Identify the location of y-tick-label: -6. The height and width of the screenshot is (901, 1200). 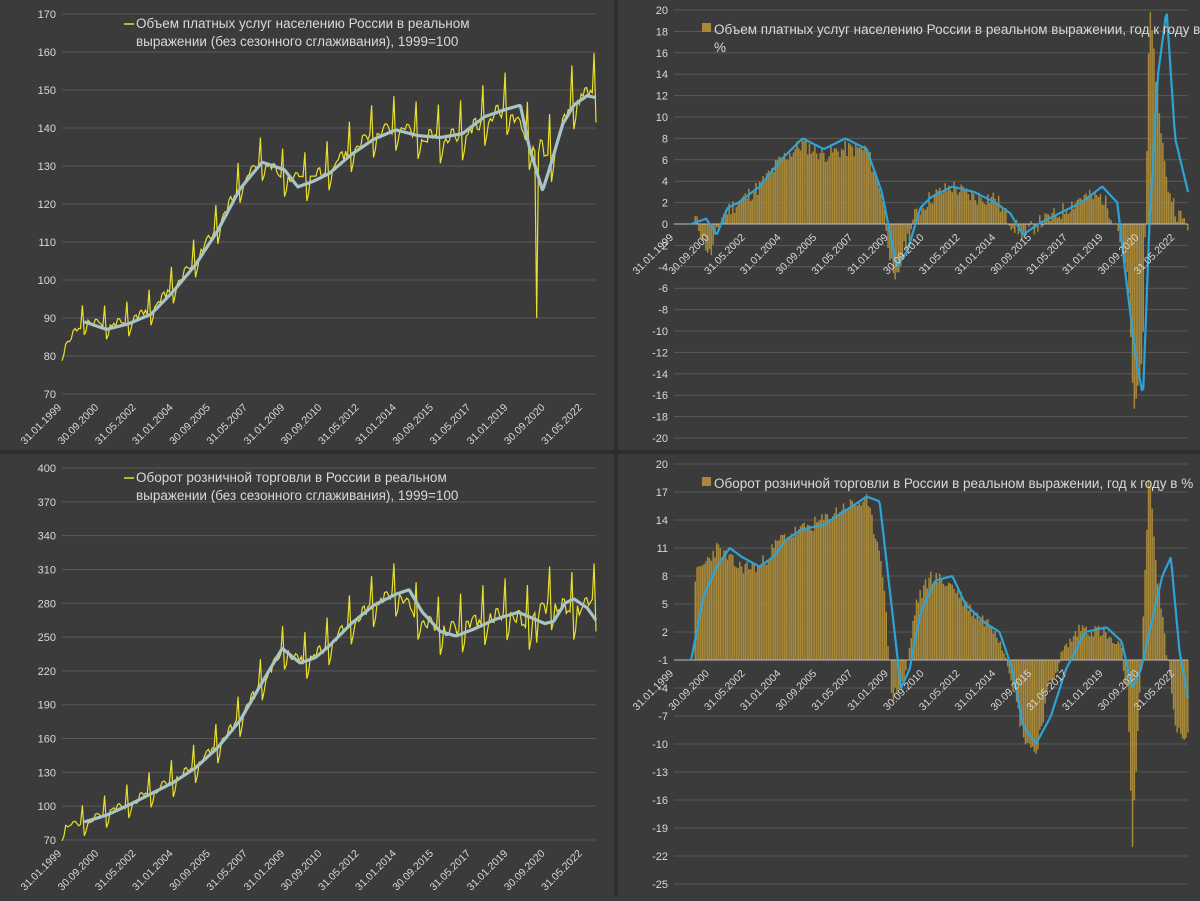
(663, 289).